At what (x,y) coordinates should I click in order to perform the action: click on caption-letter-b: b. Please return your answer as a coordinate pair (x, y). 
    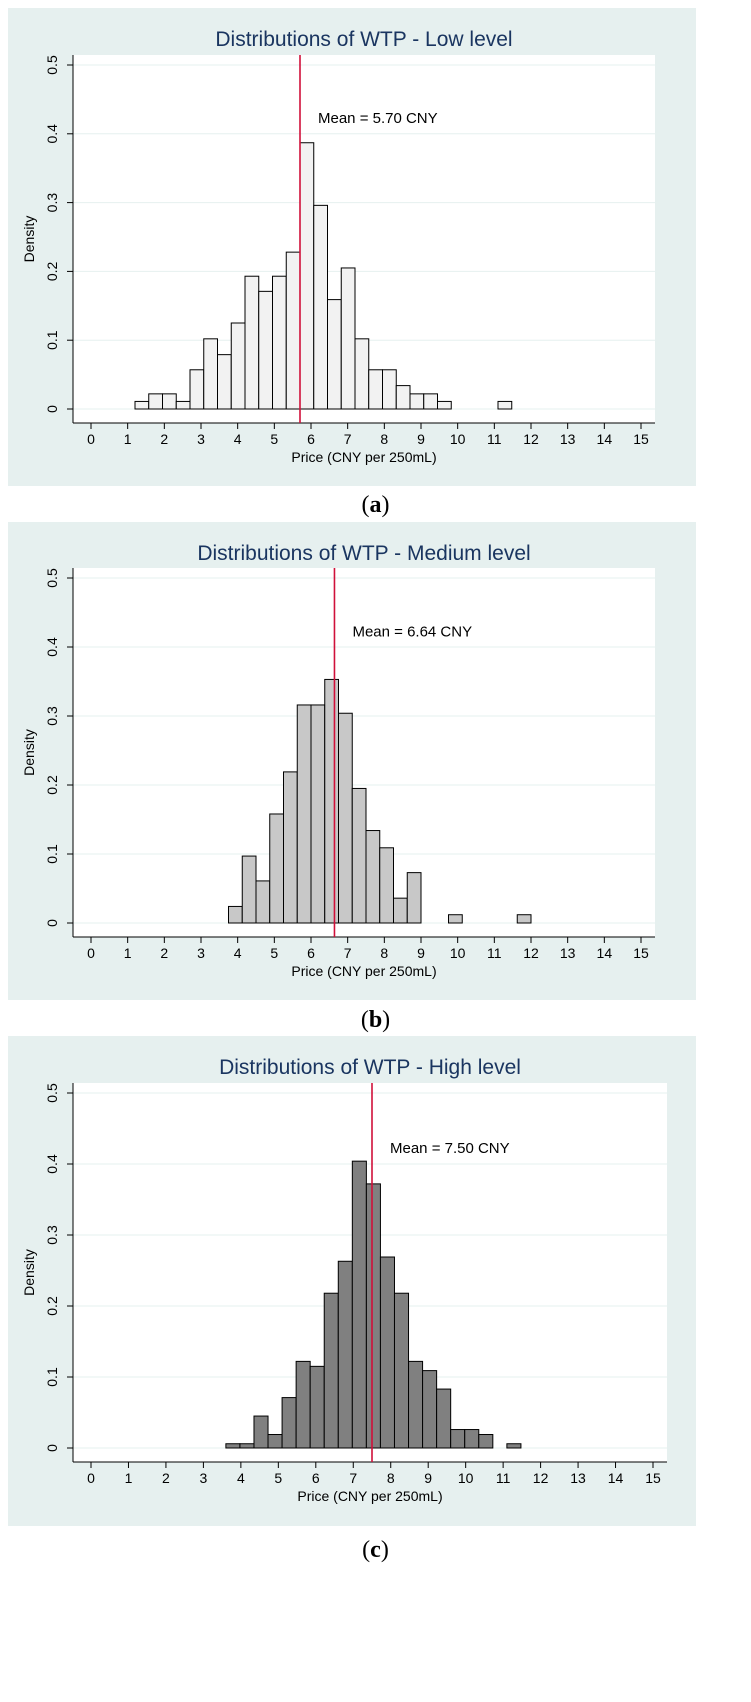
    Looking at the image, I should click on (375, 1020).